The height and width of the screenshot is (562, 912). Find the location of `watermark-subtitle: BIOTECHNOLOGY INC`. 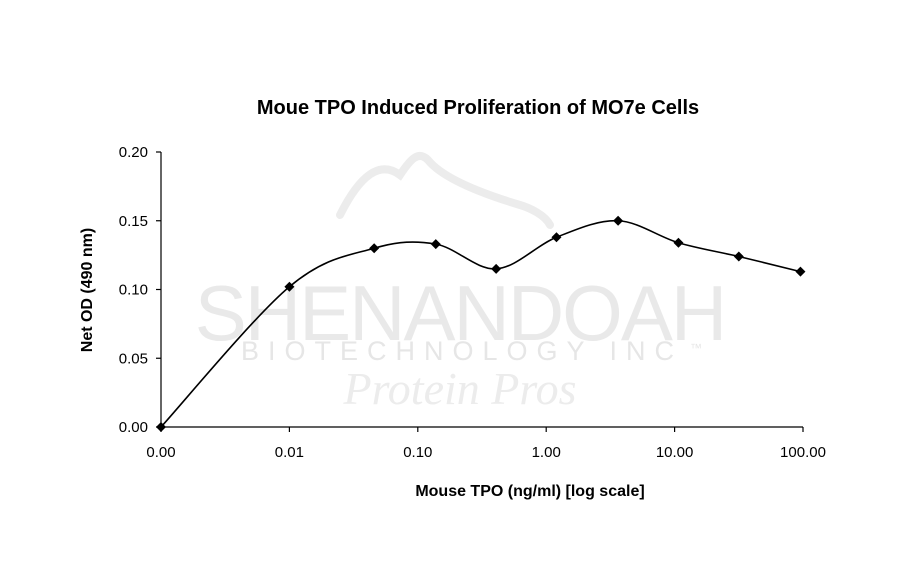

watermark-subtitle: BIOTECHNOLOGY INC is located at coordinates (462, 351).